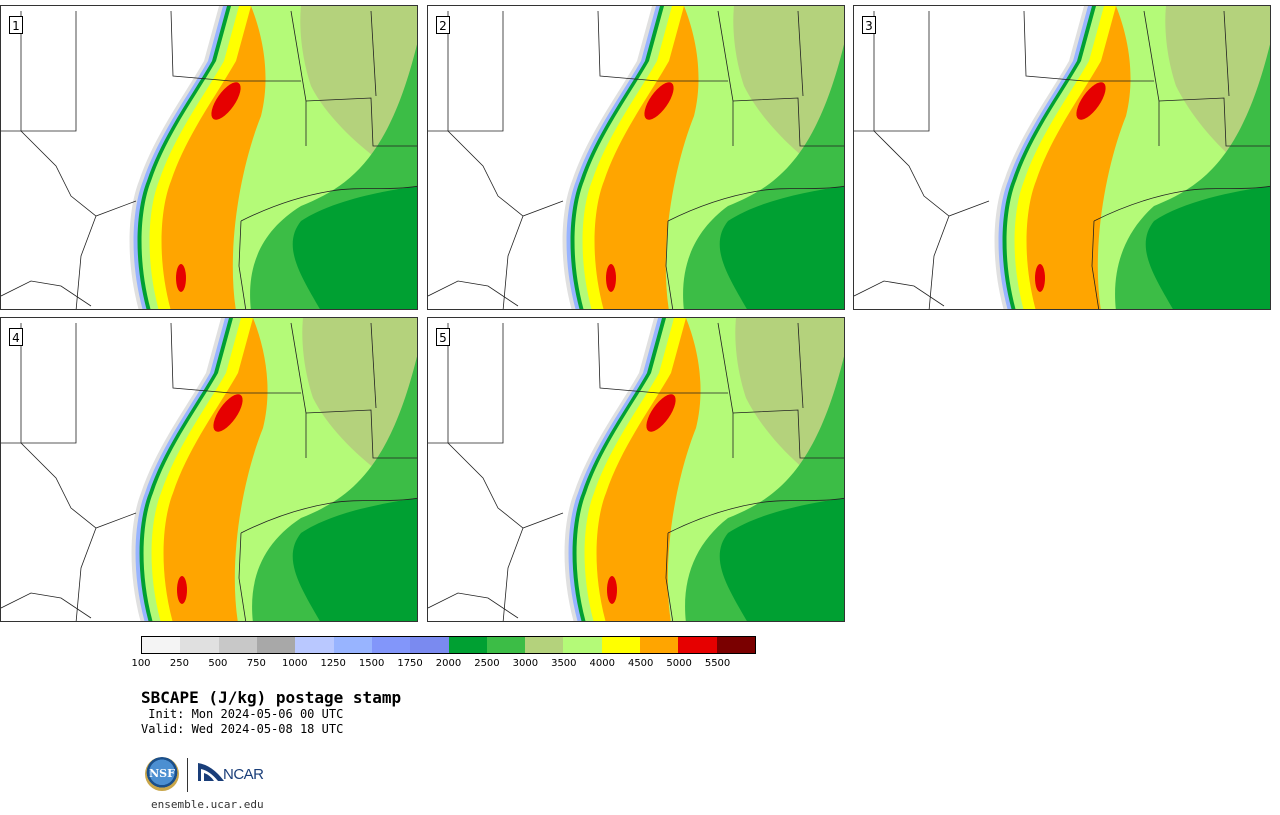 The width and height of the screenshot is (1280, 815). What do you see at coordinates (333, 663) in the screenshot?
I see `colorbar-tick-label: 1250` at bounding box center [333, 663].